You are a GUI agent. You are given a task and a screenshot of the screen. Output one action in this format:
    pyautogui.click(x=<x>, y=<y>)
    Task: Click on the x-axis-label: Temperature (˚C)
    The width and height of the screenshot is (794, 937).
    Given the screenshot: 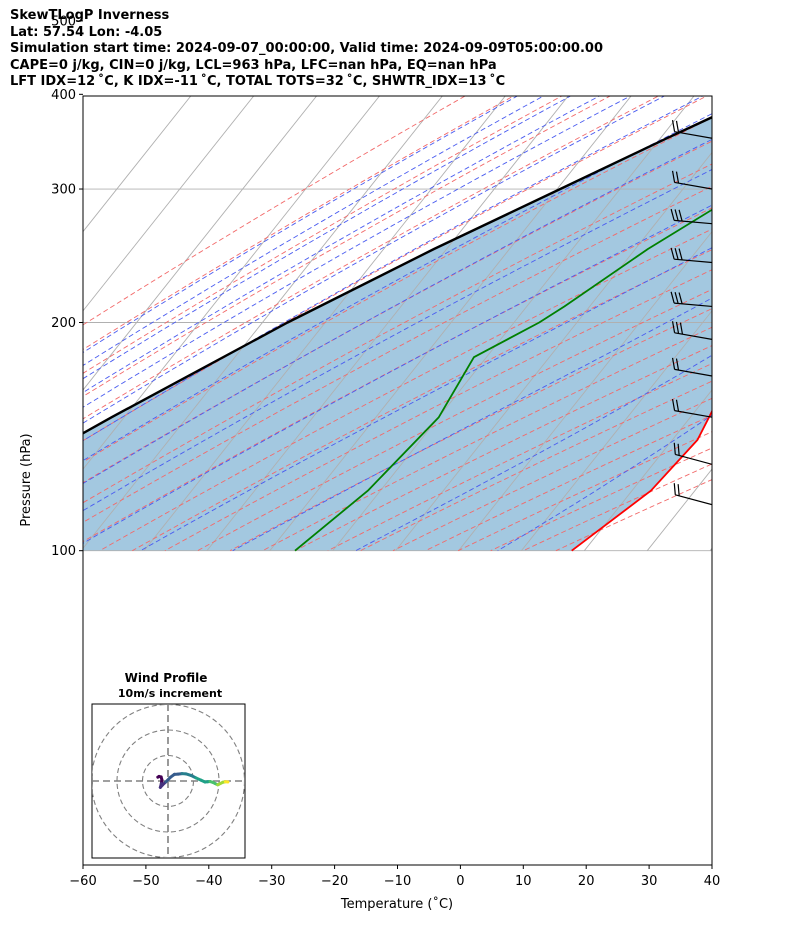 What is the action you would take?
    pyautogui.click(x=396, y=904)
    